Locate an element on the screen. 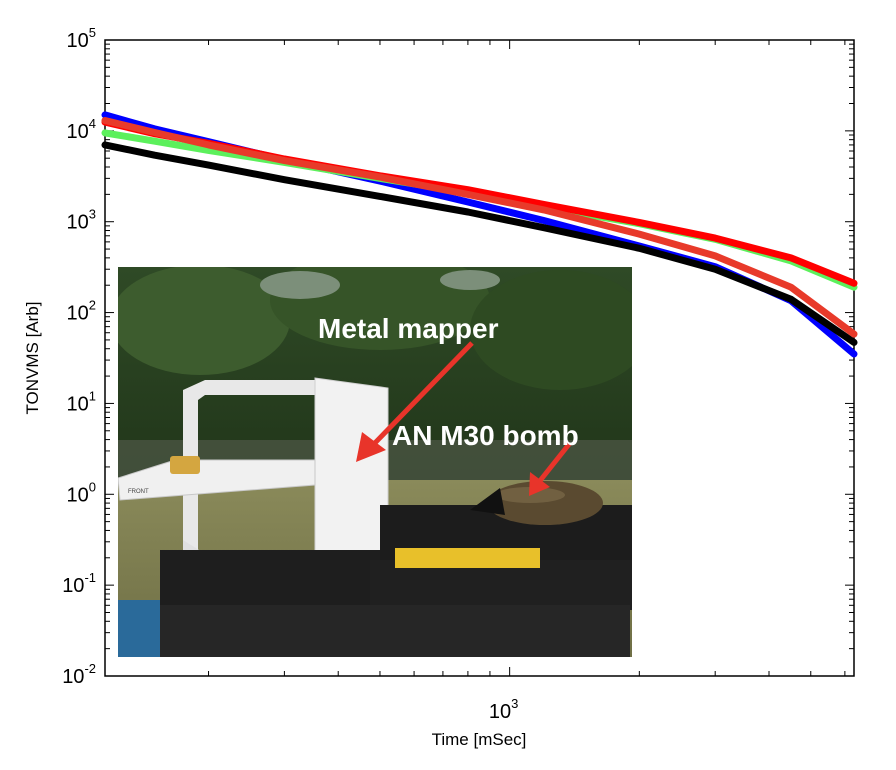 The image size is (896, 770). y-tick-label: 10⁰ is located at coordinates (81, 492).